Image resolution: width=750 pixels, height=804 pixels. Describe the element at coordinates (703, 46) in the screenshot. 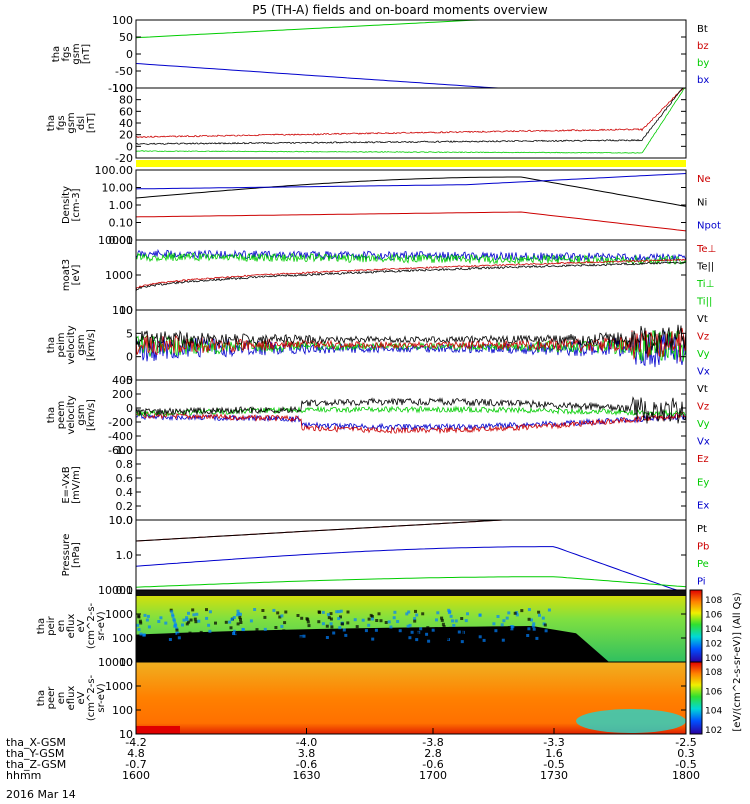

I see `legend-entry: bz` at that location.